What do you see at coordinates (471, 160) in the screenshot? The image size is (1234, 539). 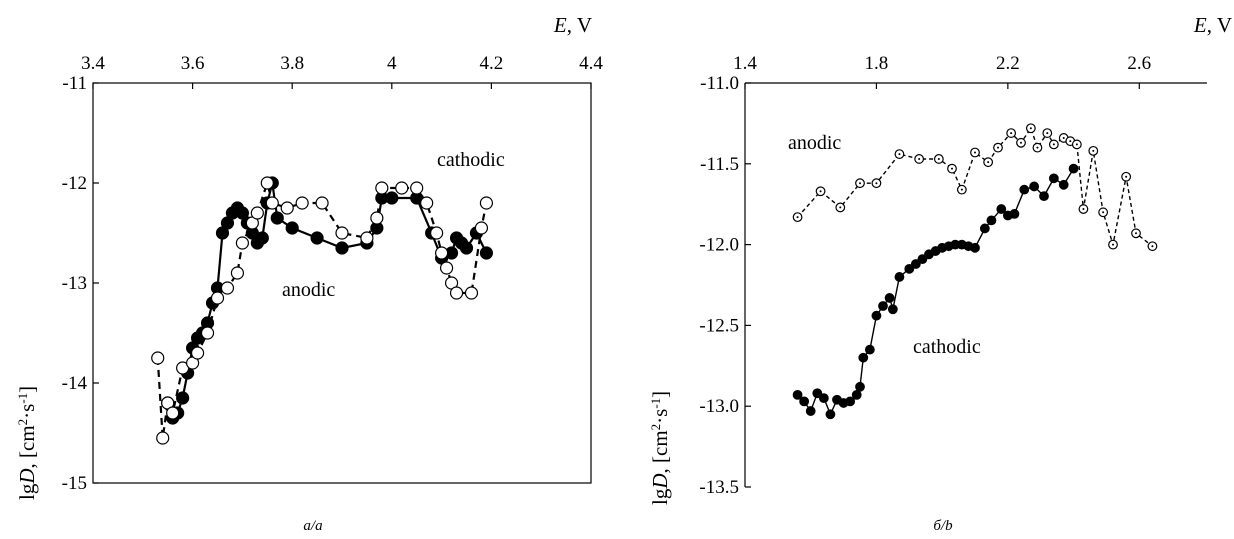 I see `panel-a-annotation-cathodic: cathodic` at bounding box center [471, 160].